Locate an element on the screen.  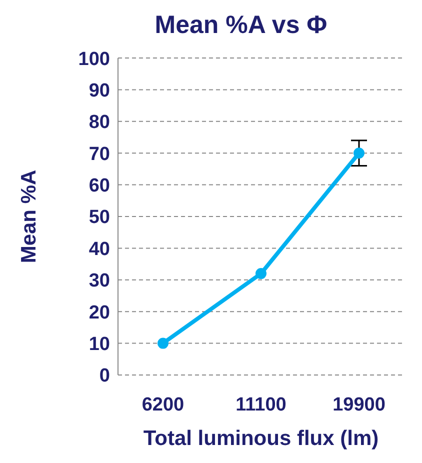
y-tick-label: 100 is located at coordinates (94, 59).